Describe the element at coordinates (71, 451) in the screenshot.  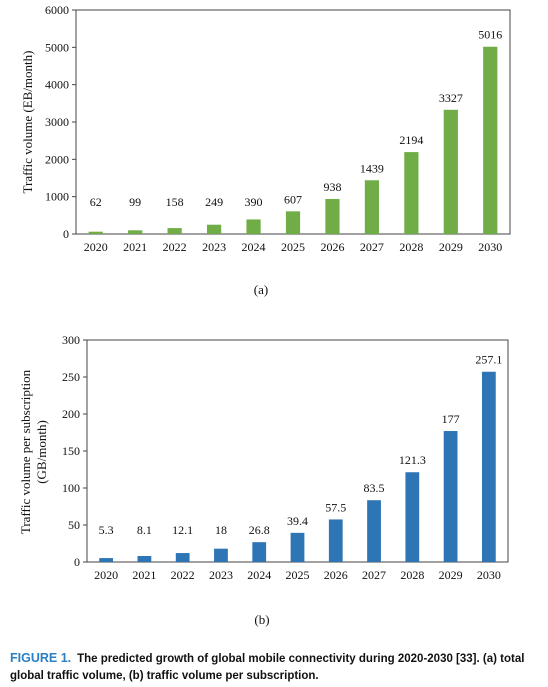
I see `y-tick-label: 150` at that location.